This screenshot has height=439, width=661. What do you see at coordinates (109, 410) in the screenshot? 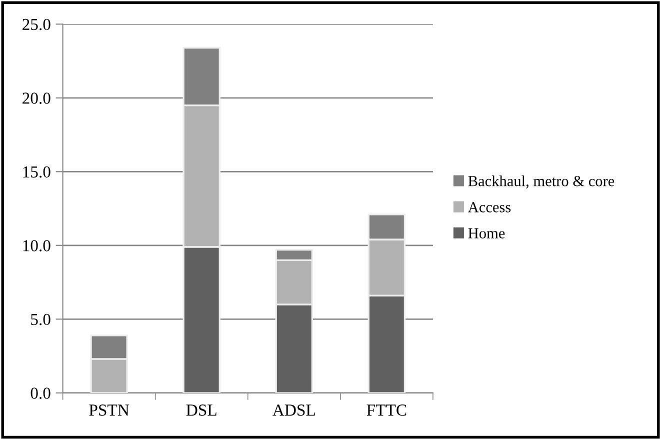
I see `x-tick-label: PSTN` at bounding box center [109, 410].